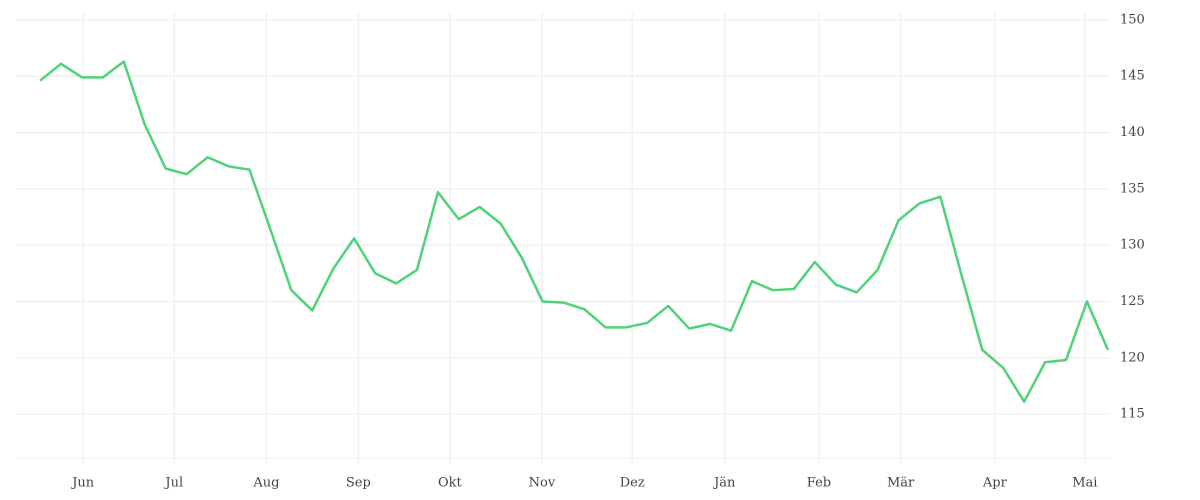 This screenshot has height=500, width=1200. What do you see at coordinates (901, 483) in the screenshot?
I see `x-tick-label: Mär` at bounding box center [901, 483].